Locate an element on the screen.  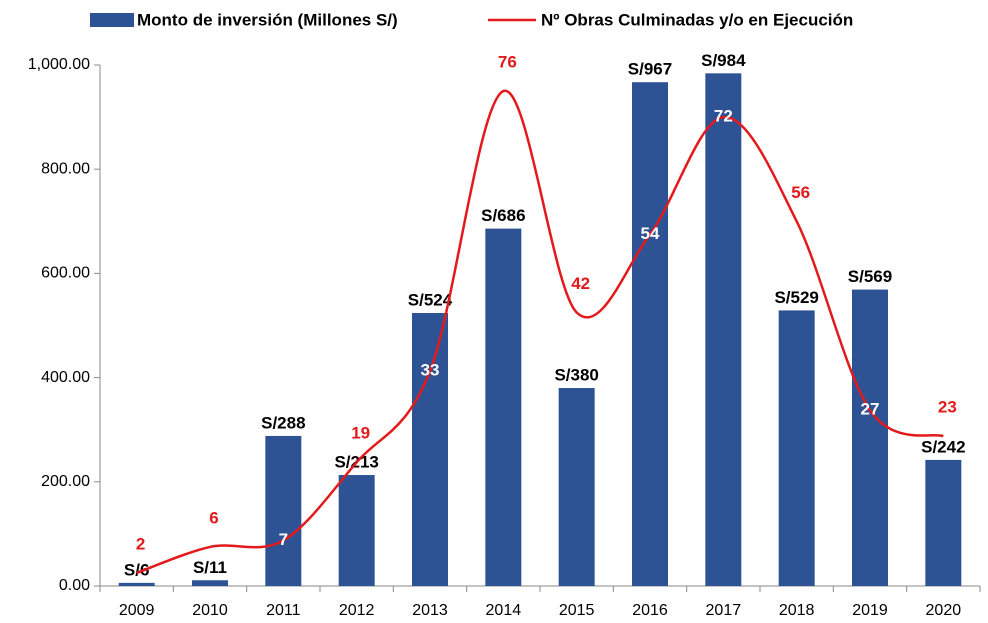
x-tick-label: 2016 is located at coordinates (650, 610).